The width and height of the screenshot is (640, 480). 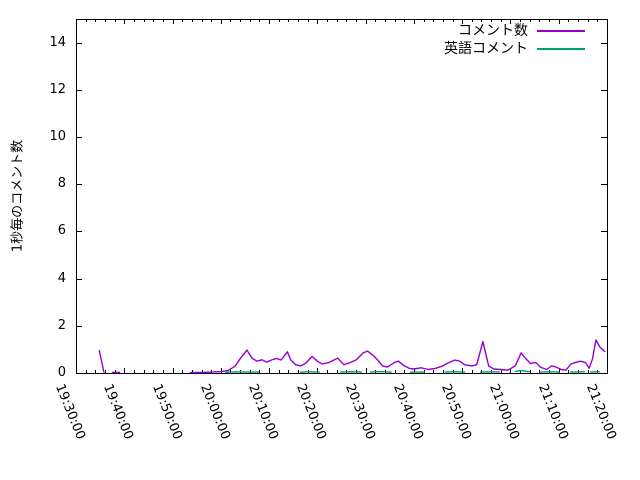 What do you see at coordinates (61, 278) in the screenshot?
I see `y-tick-label: 4` at bounding box center [61, 278].